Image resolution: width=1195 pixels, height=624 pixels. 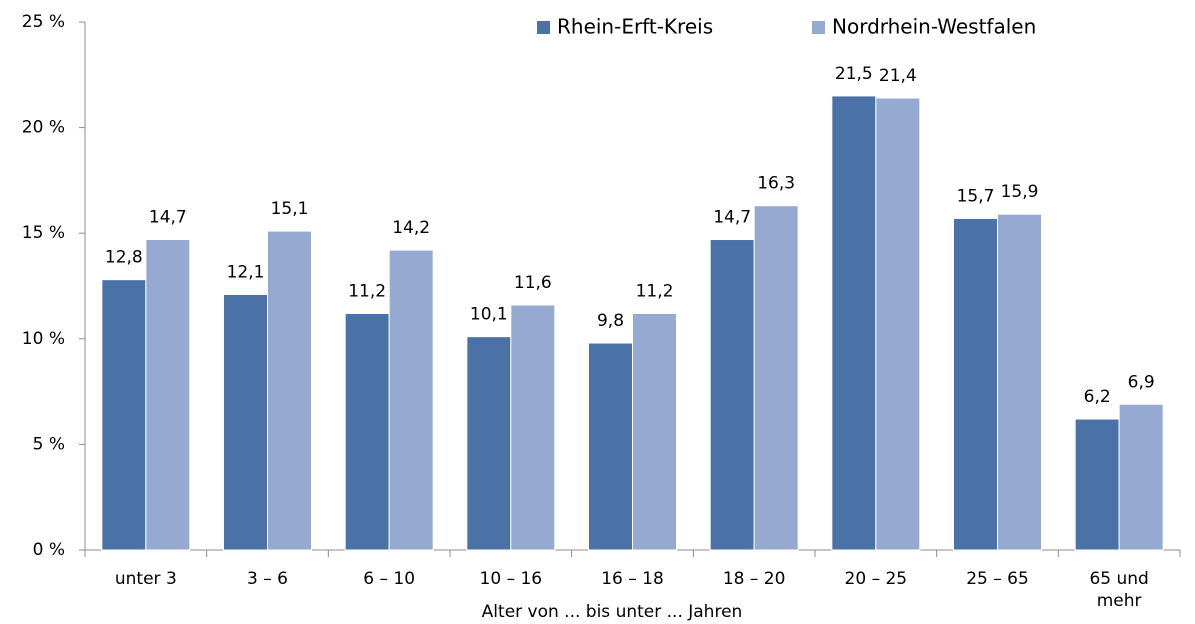 What do you see at coordinates (124, 258) in the screenshot?
I see `value-label: 12,8` at bounding box center [124, 258].